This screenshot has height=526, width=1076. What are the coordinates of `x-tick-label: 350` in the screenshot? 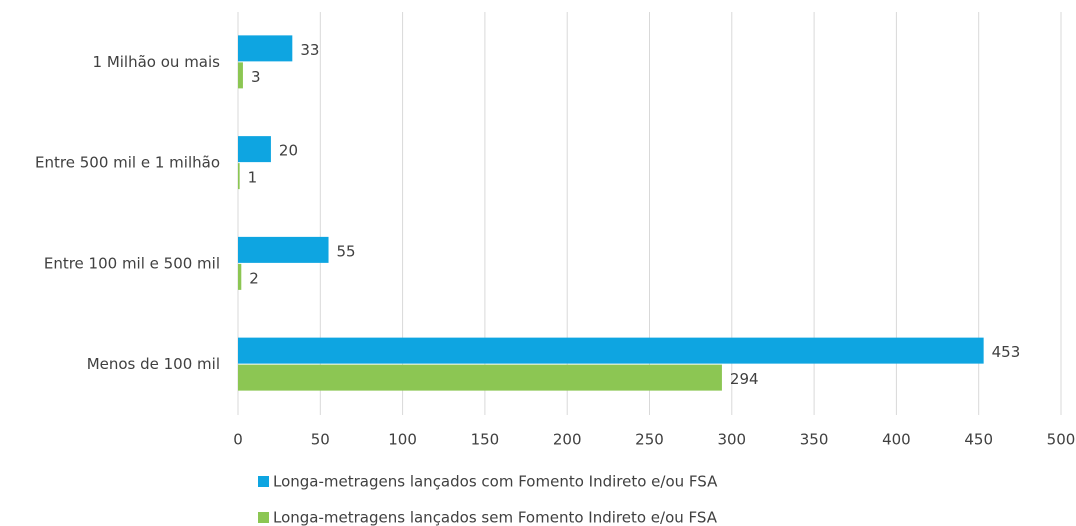 It's located at (814, 440).